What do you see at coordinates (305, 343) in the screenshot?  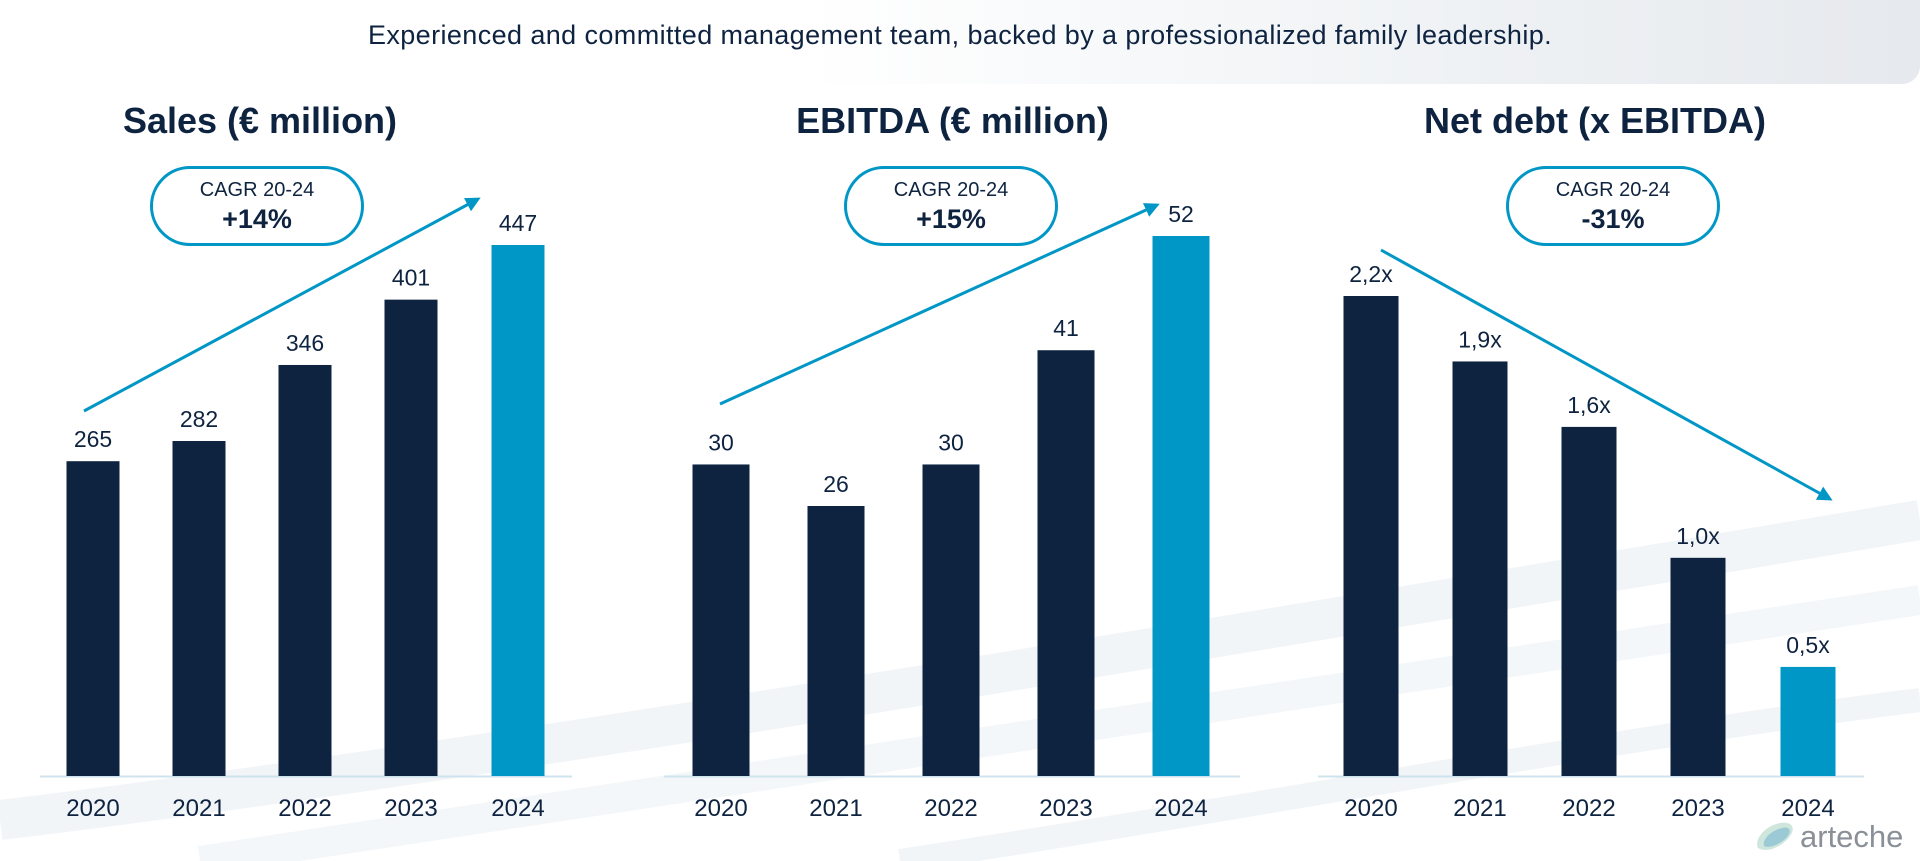 I see `data-label: 346` at bounding box center [305, 343].